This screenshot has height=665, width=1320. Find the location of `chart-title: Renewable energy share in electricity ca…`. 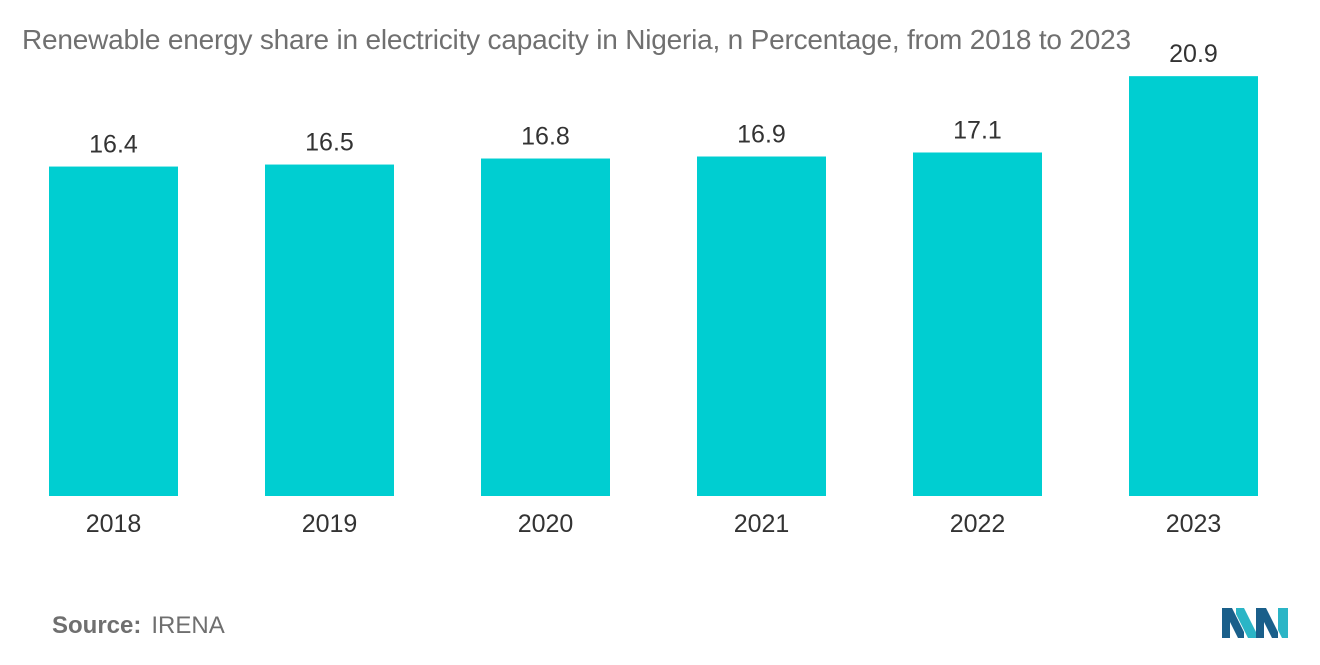

chart-title: Renewable energy share in electricity ca… is located at coordinates (576, 39).